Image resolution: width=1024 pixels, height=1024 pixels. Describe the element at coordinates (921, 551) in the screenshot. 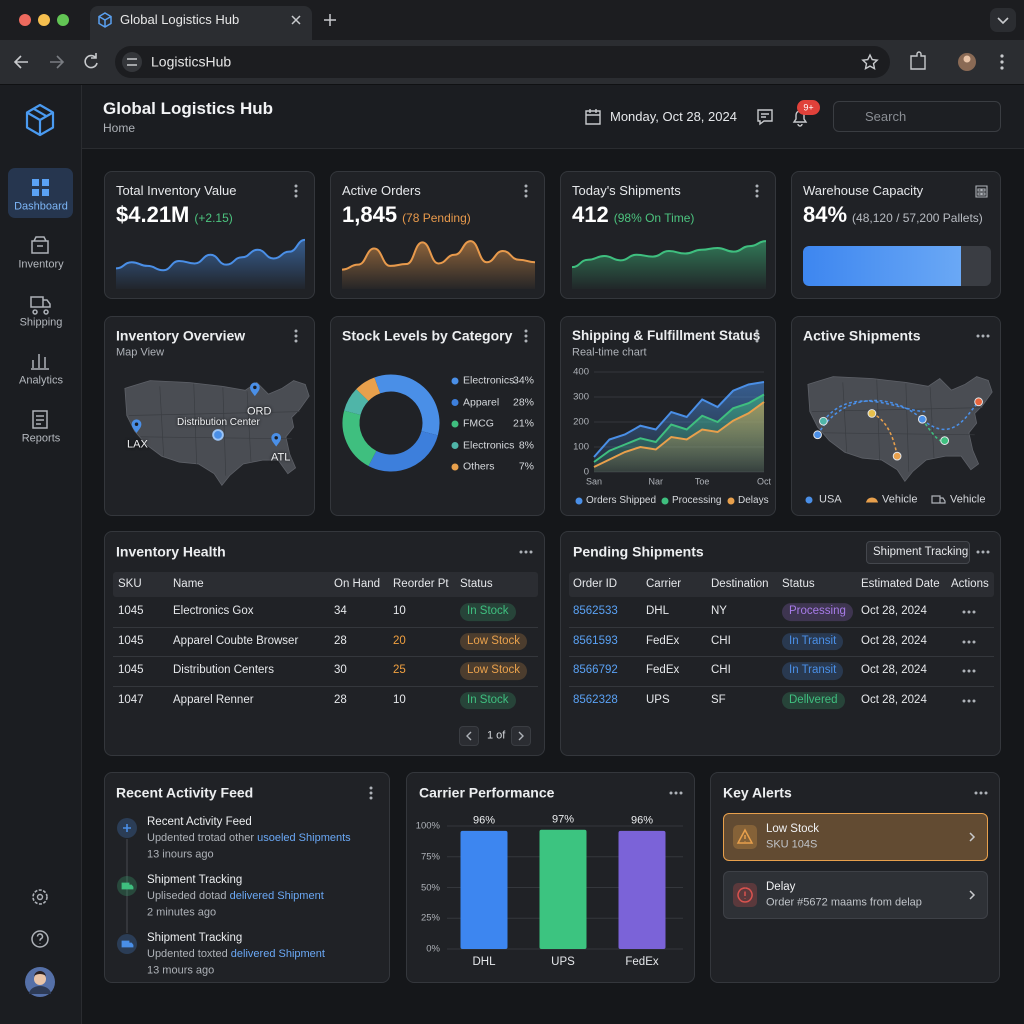

I see `button-label: Shipment Tracking` at that location.